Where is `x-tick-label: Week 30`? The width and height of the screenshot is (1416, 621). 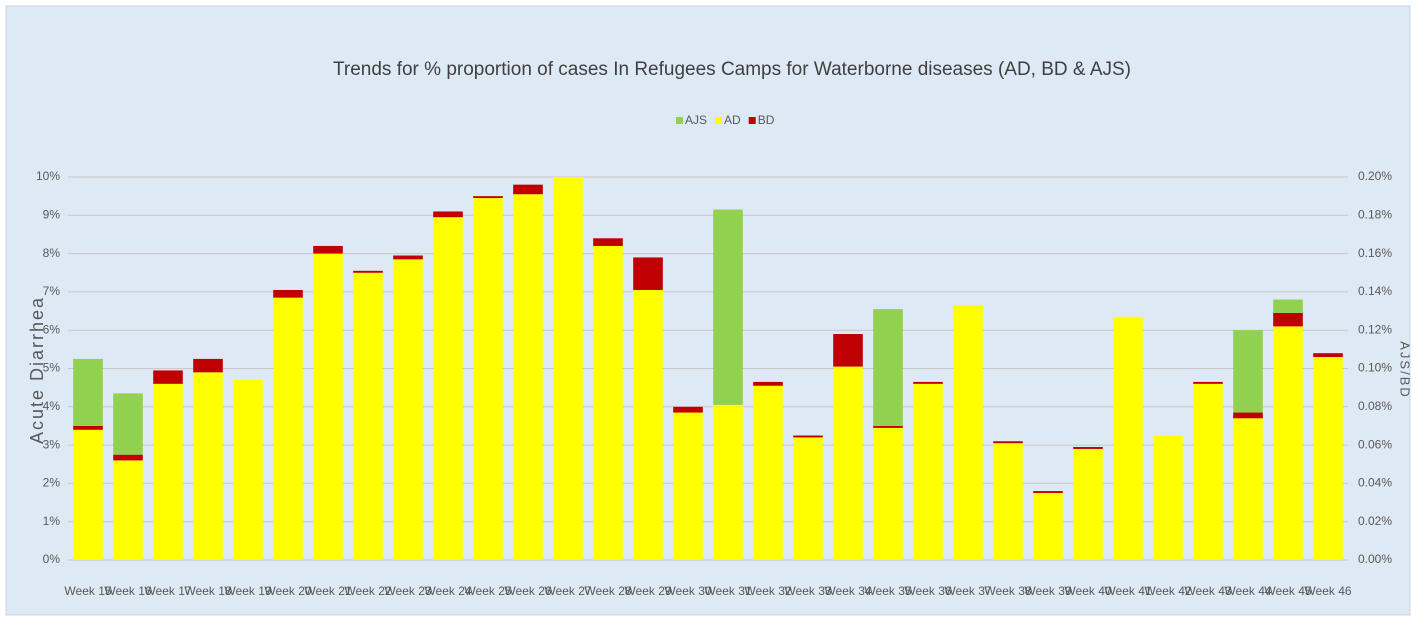 x-tick-label: Week 30 is located at coordinates (687, 591).